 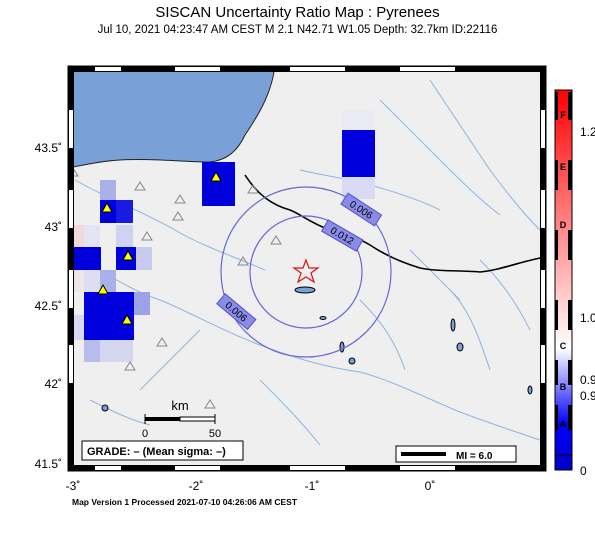 I want to click on colorbar-values: 1.2 1.0 0.9 0.9 0, so click(x=587, y=301).